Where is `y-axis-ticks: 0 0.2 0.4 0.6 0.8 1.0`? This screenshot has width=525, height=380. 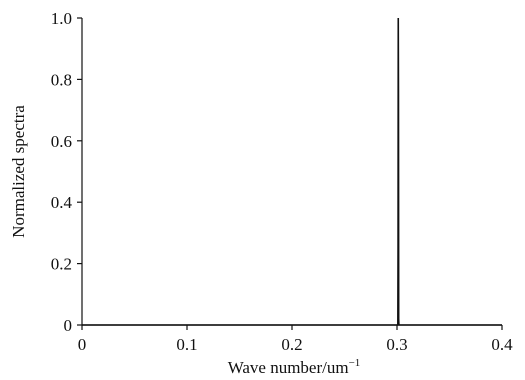 y-axis-ticks: 0 0.2 0.4 0.6 0.8 1.0 is located at coordinates (66, 172).